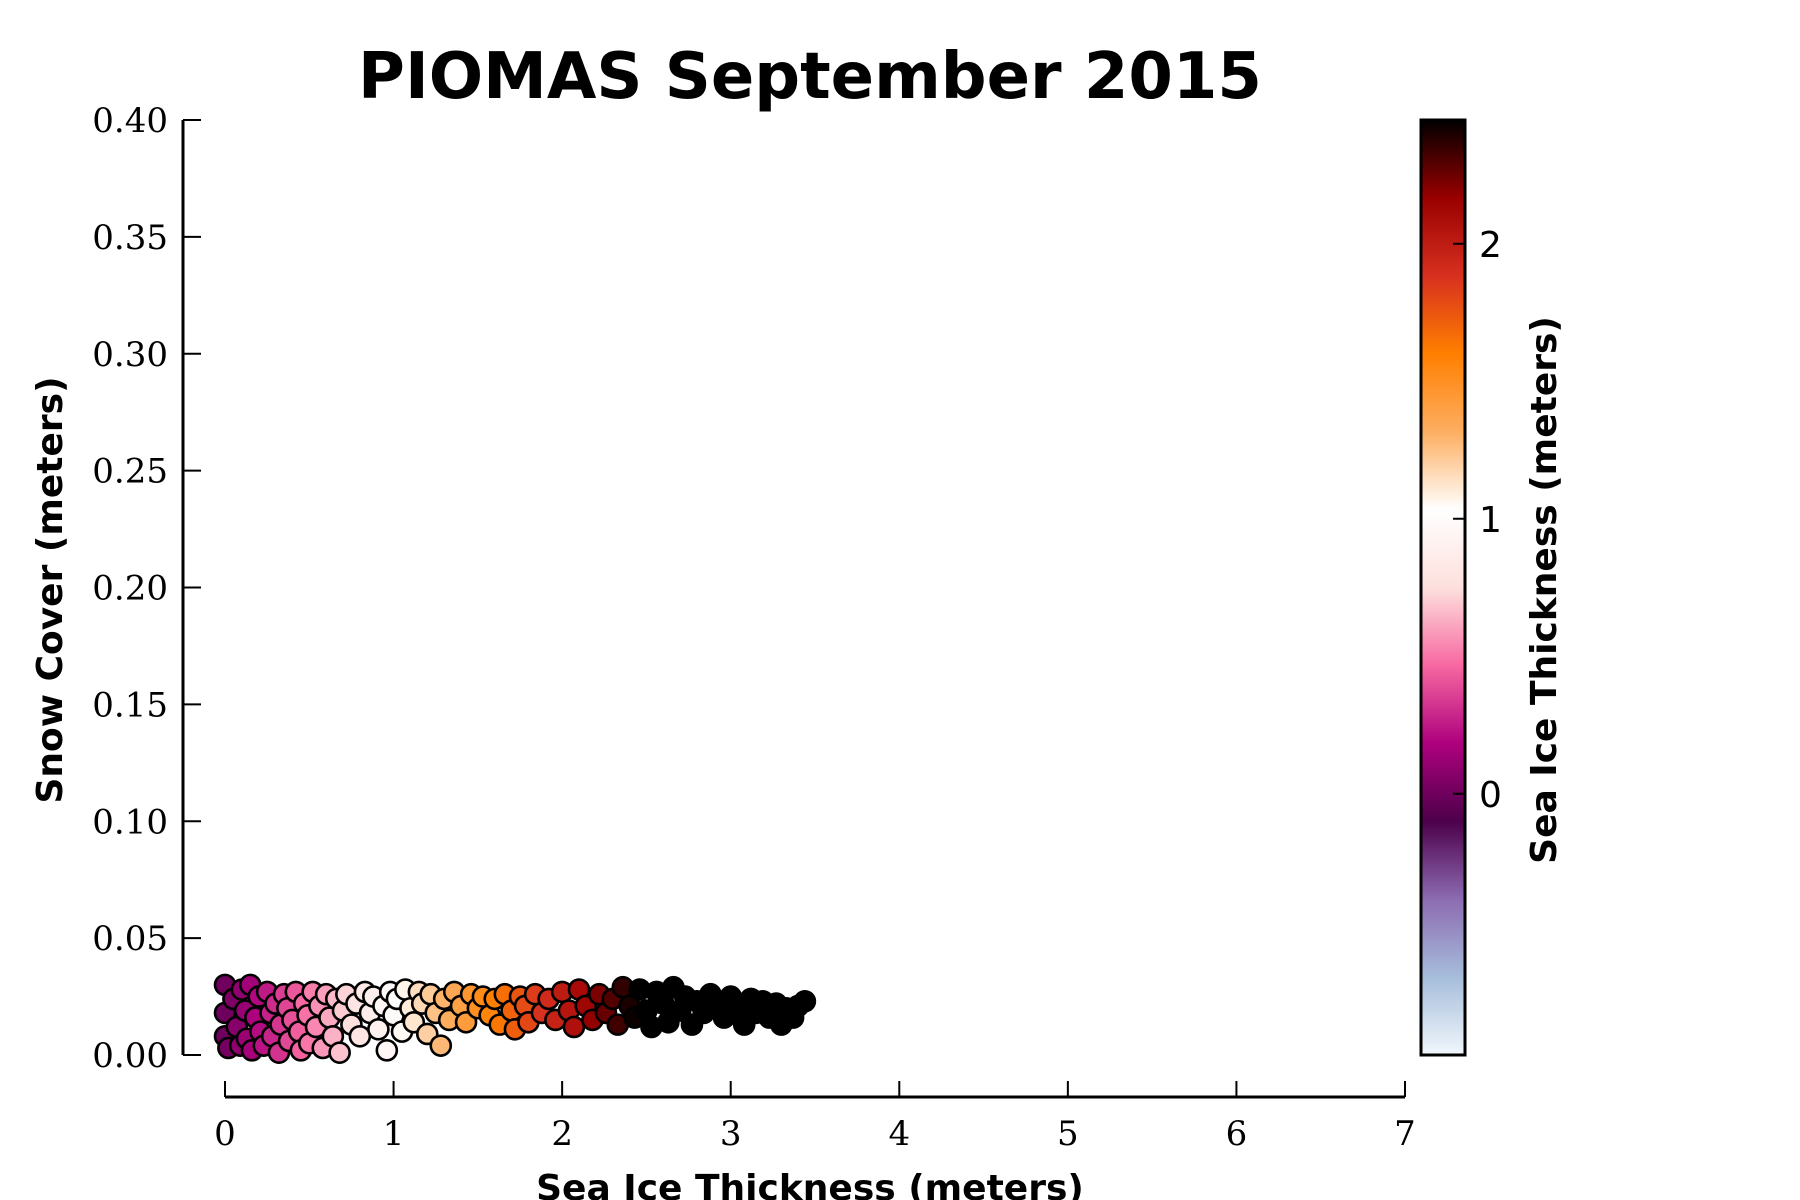 This screenshot has width=1800, height=1200. Describe the element at coordinates (130, 238) in the screenshot. I see `y-tick-label: 0.35` at that location.